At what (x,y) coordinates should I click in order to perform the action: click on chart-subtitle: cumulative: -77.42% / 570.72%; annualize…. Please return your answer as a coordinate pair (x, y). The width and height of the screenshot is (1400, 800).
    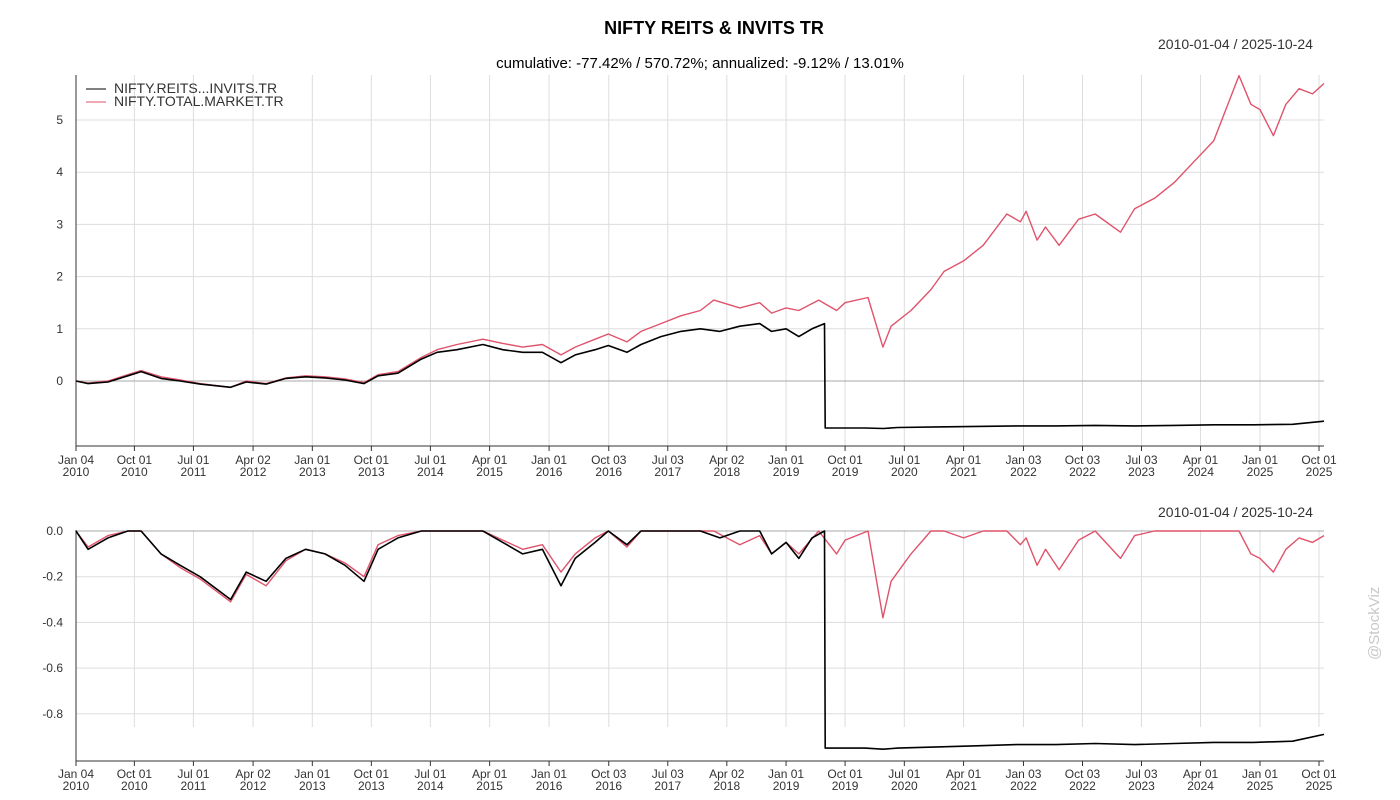
    Looking at the image, I should click on (700, 63).